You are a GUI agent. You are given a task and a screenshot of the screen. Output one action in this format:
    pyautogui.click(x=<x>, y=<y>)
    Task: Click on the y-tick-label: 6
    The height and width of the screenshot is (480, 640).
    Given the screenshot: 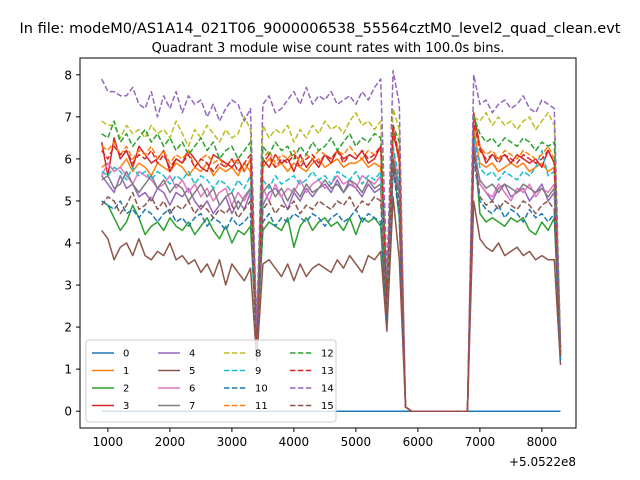 What is the action you would take?
    pyautogui.click(x=68, y=159)
    